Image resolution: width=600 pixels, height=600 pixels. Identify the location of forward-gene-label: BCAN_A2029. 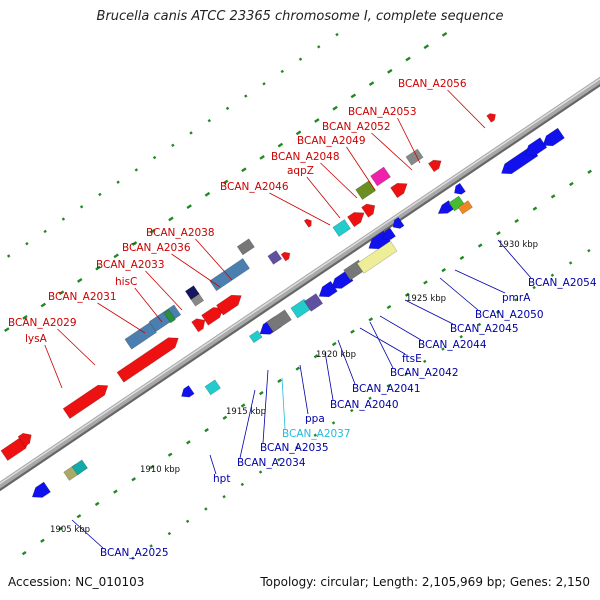
(42, 323).